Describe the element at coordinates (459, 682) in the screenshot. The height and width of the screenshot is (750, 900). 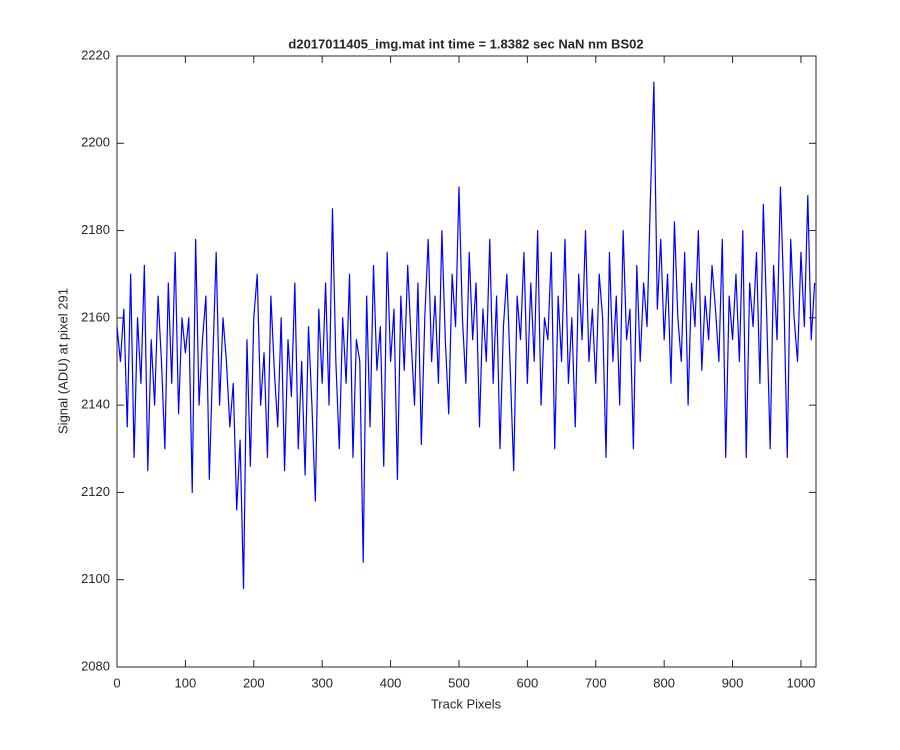
I see `x-tick-label: 500` at that location.